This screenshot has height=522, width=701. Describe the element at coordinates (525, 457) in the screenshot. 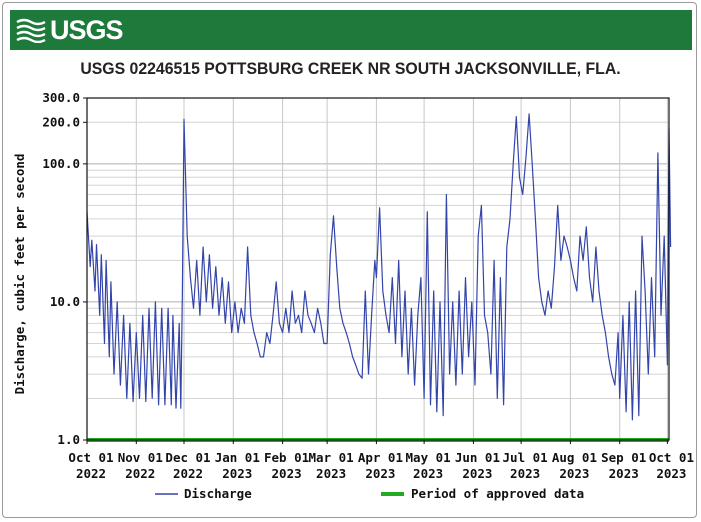

I see `x-tick-label: Jul 01` at that location.